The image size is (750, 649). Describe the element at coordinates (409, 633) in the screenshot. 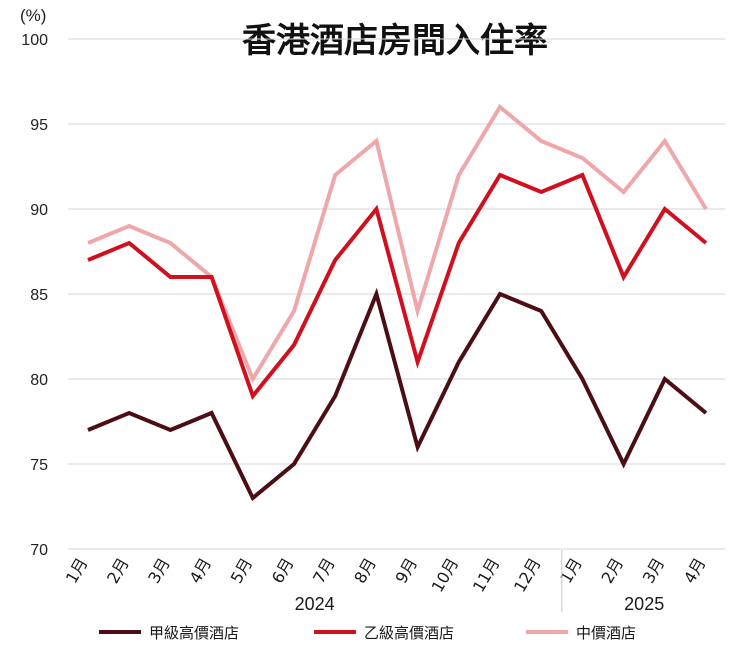

I see `legend-label: 乙級高價酒店` at that location.